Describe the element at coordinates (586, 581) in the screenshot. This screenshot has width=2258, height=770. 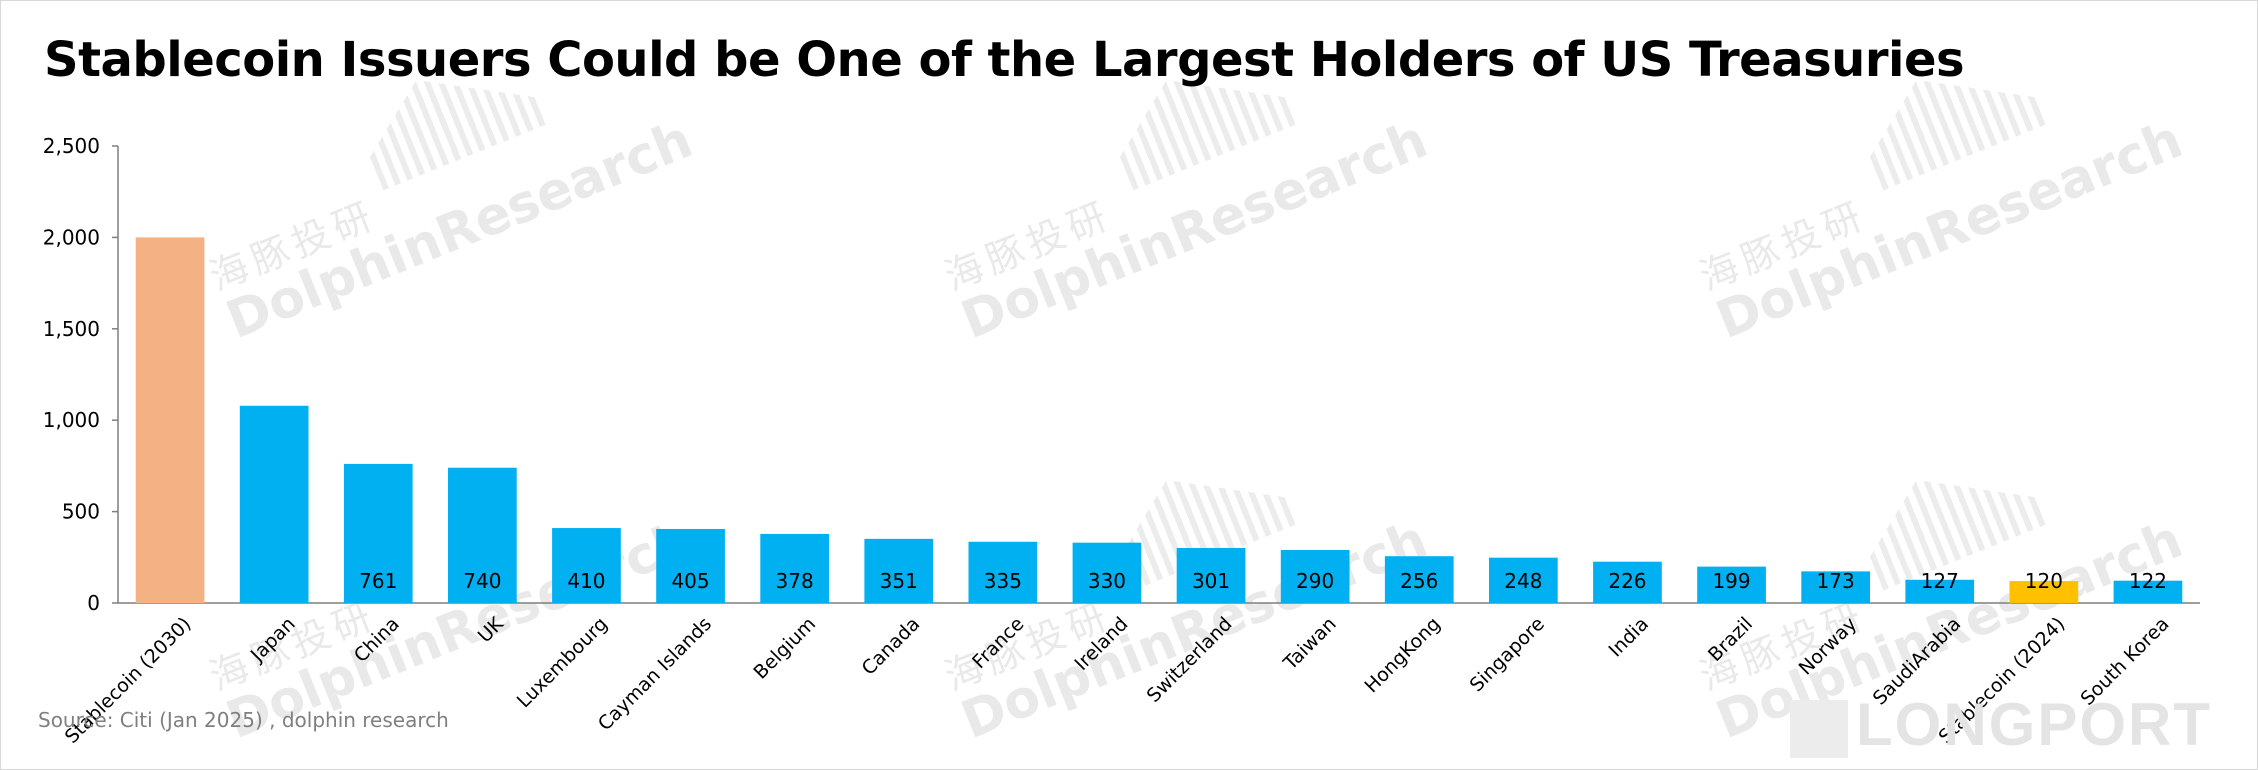
I see `data-label: 410` at that location.